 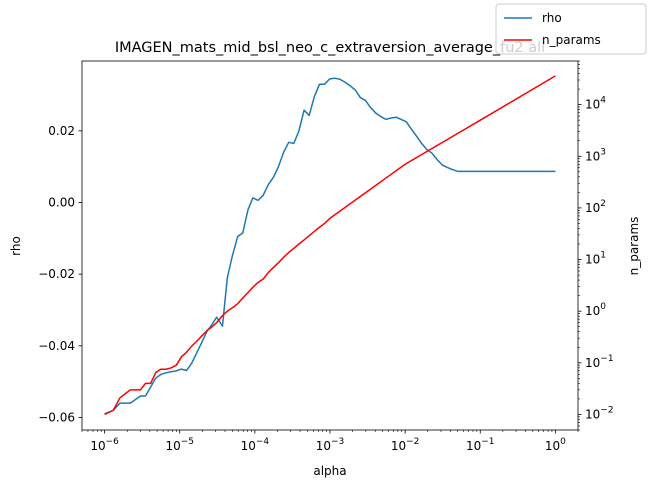 I want to click on y2-tick-label: 10⁴, so click(x=595, y=104).